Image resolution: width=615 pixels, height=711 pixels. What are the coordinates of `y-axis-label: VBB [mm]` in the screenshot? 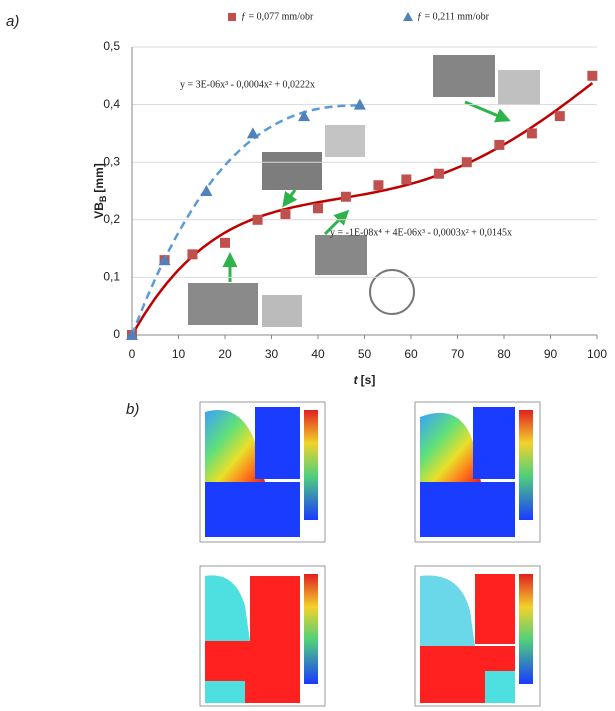 It's located at (100, 191).